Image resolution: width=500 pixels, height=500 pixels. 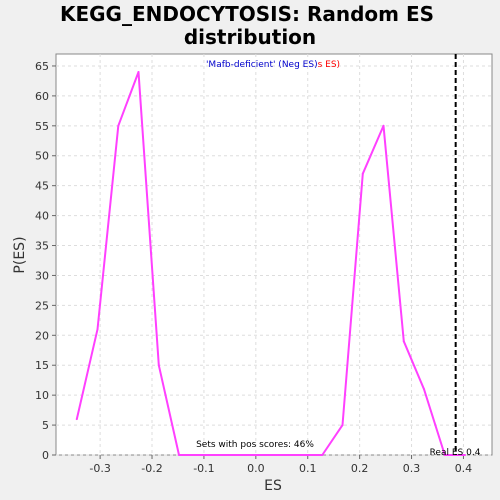 What do you see at coordinates (99, 468) in the screenshot?
I see `x-tick-label: -0.3` at bounding box center [99, 468].